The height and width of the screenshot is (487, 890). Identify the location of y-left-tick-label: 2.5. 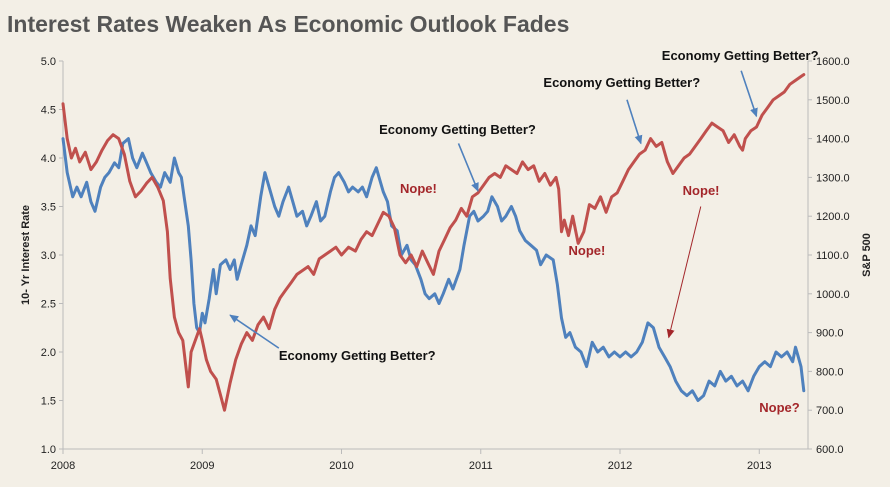
(48, 305).